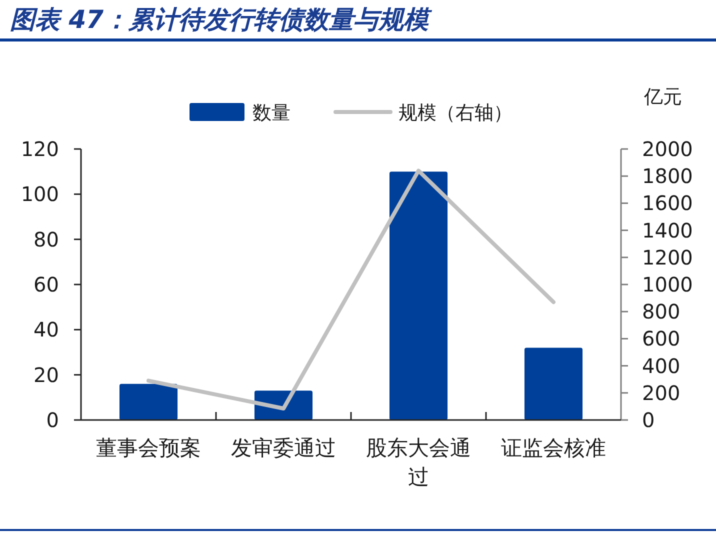 The width and height of the screenshot is (716, 558). Describe the element at coordinates (455, 113) in the screenshot. I see `legend-label: 规模（右轴）` at that location.